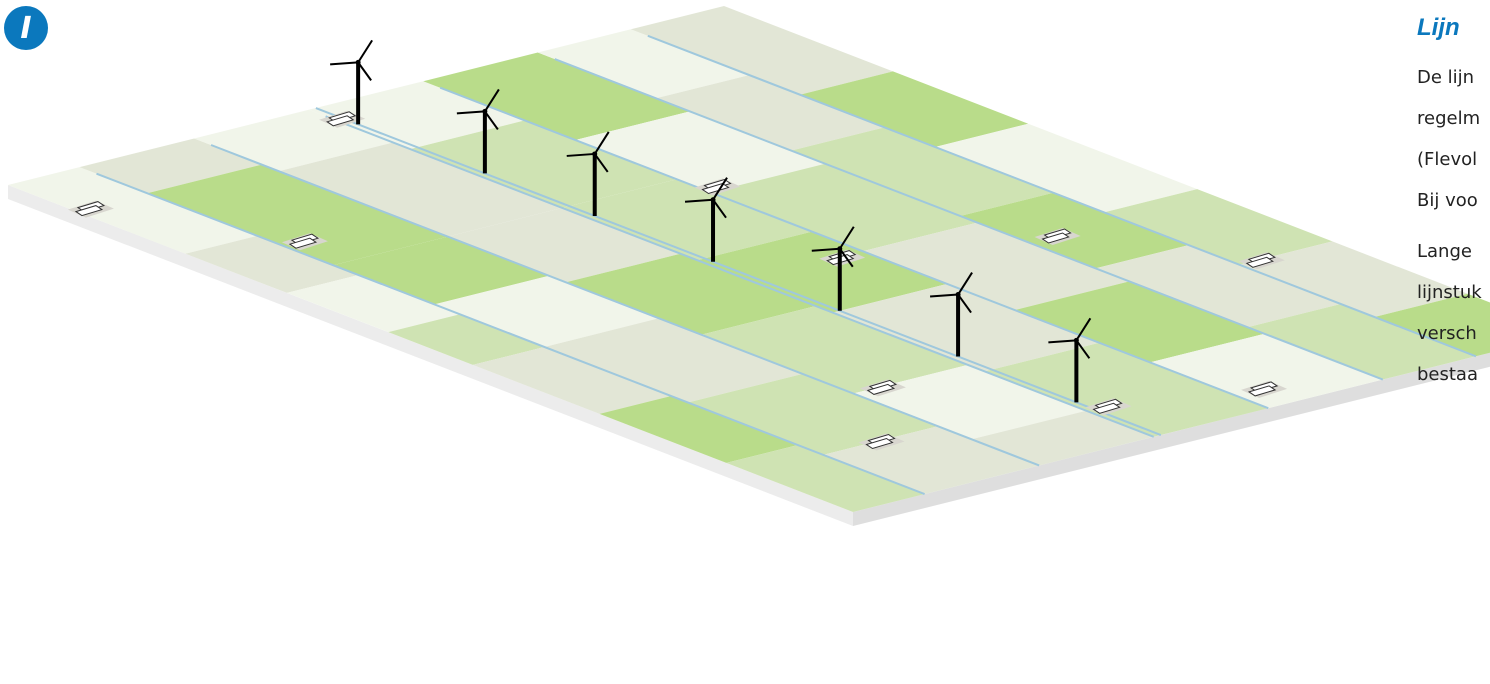 Image resolution: width=1490 pixels, height=684 pixels. I want to click on paragraph-2-line: bestaa, so click(1447, 374).